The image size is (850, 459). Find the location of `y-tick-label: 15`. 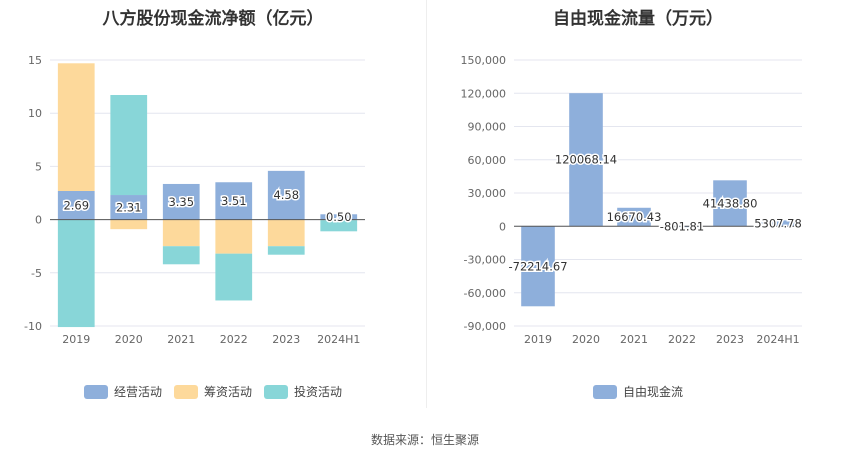

y-tick-label: 15 is located at coordinates (35, 60).